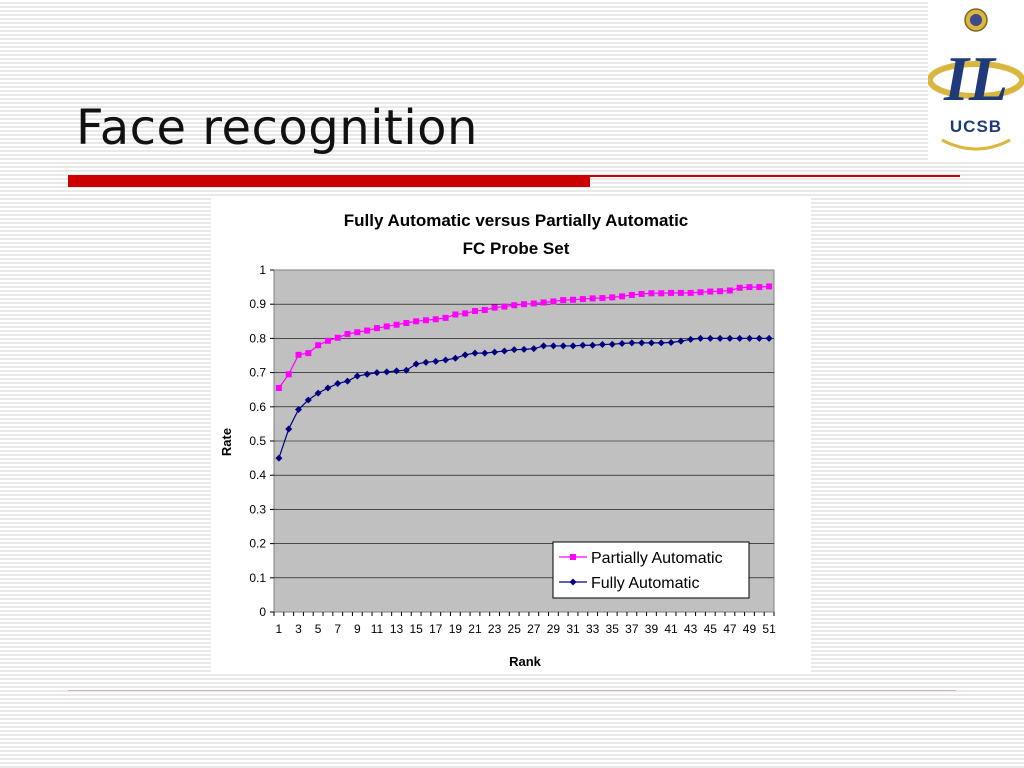 Image resolution: width=1024 pixels, height=768 pixels. I want to click on x-tick-label: 31, so click(573, 629).